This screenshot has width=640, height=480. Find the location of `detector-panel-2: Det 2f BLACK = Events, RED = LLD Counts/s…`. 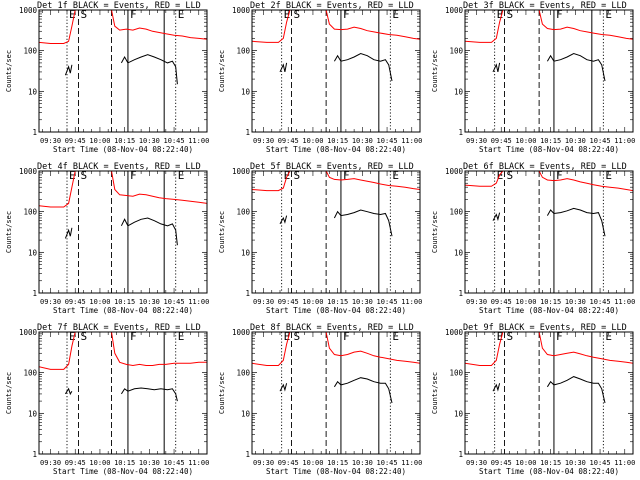

detector-panel-2: Det 2f BLACK = Events, RED = LLD Counts/s… is located at coordinates (320, 77).